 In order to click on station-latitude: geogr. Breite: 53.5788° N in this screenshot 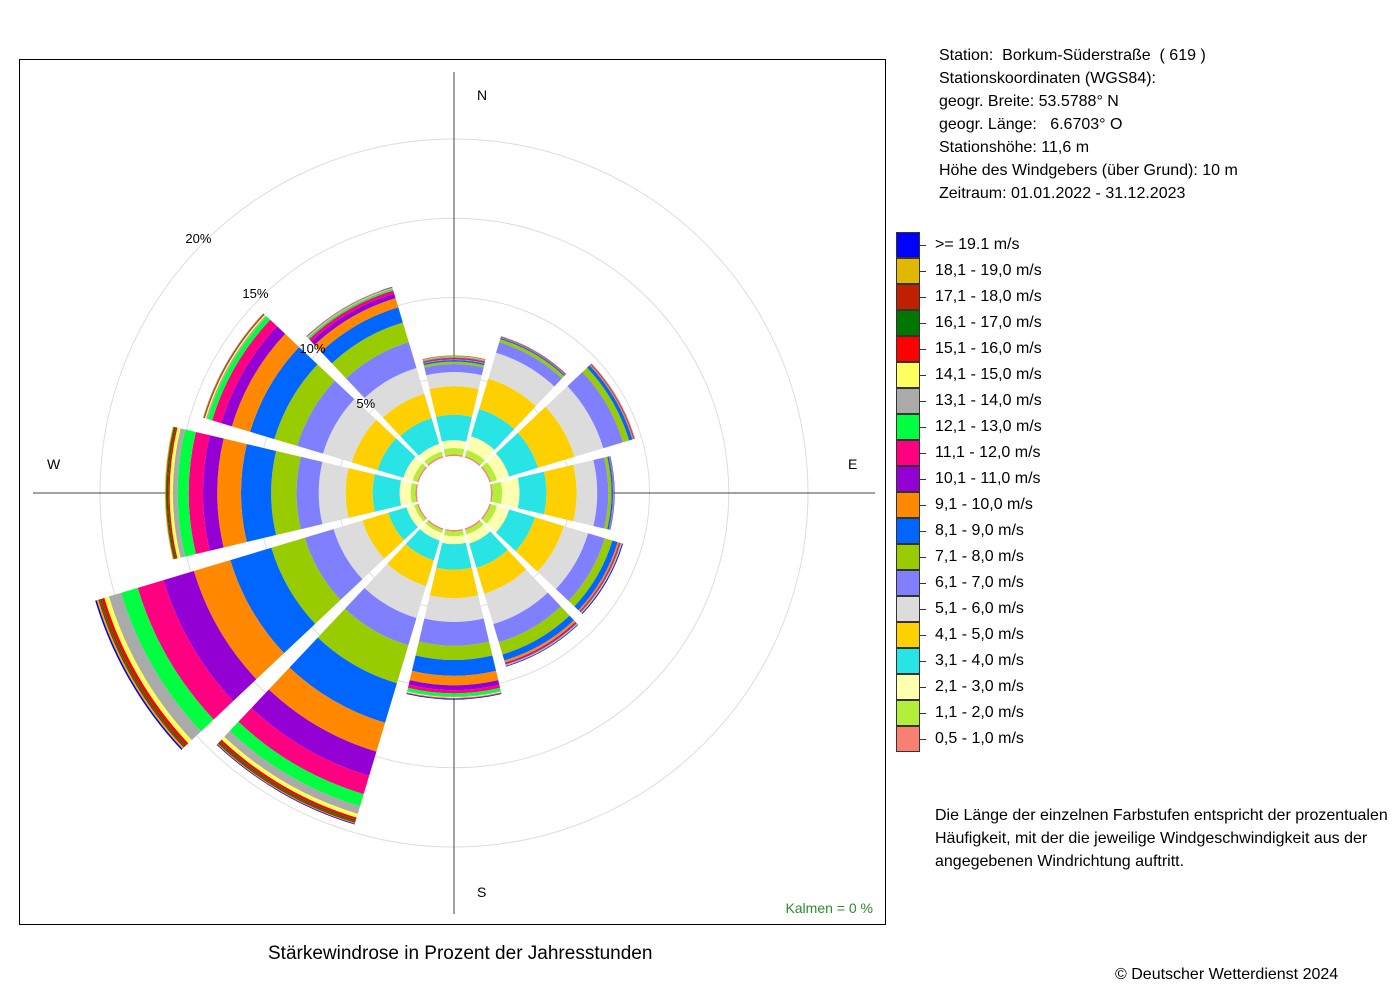, I will do `click(1029, 101)`.